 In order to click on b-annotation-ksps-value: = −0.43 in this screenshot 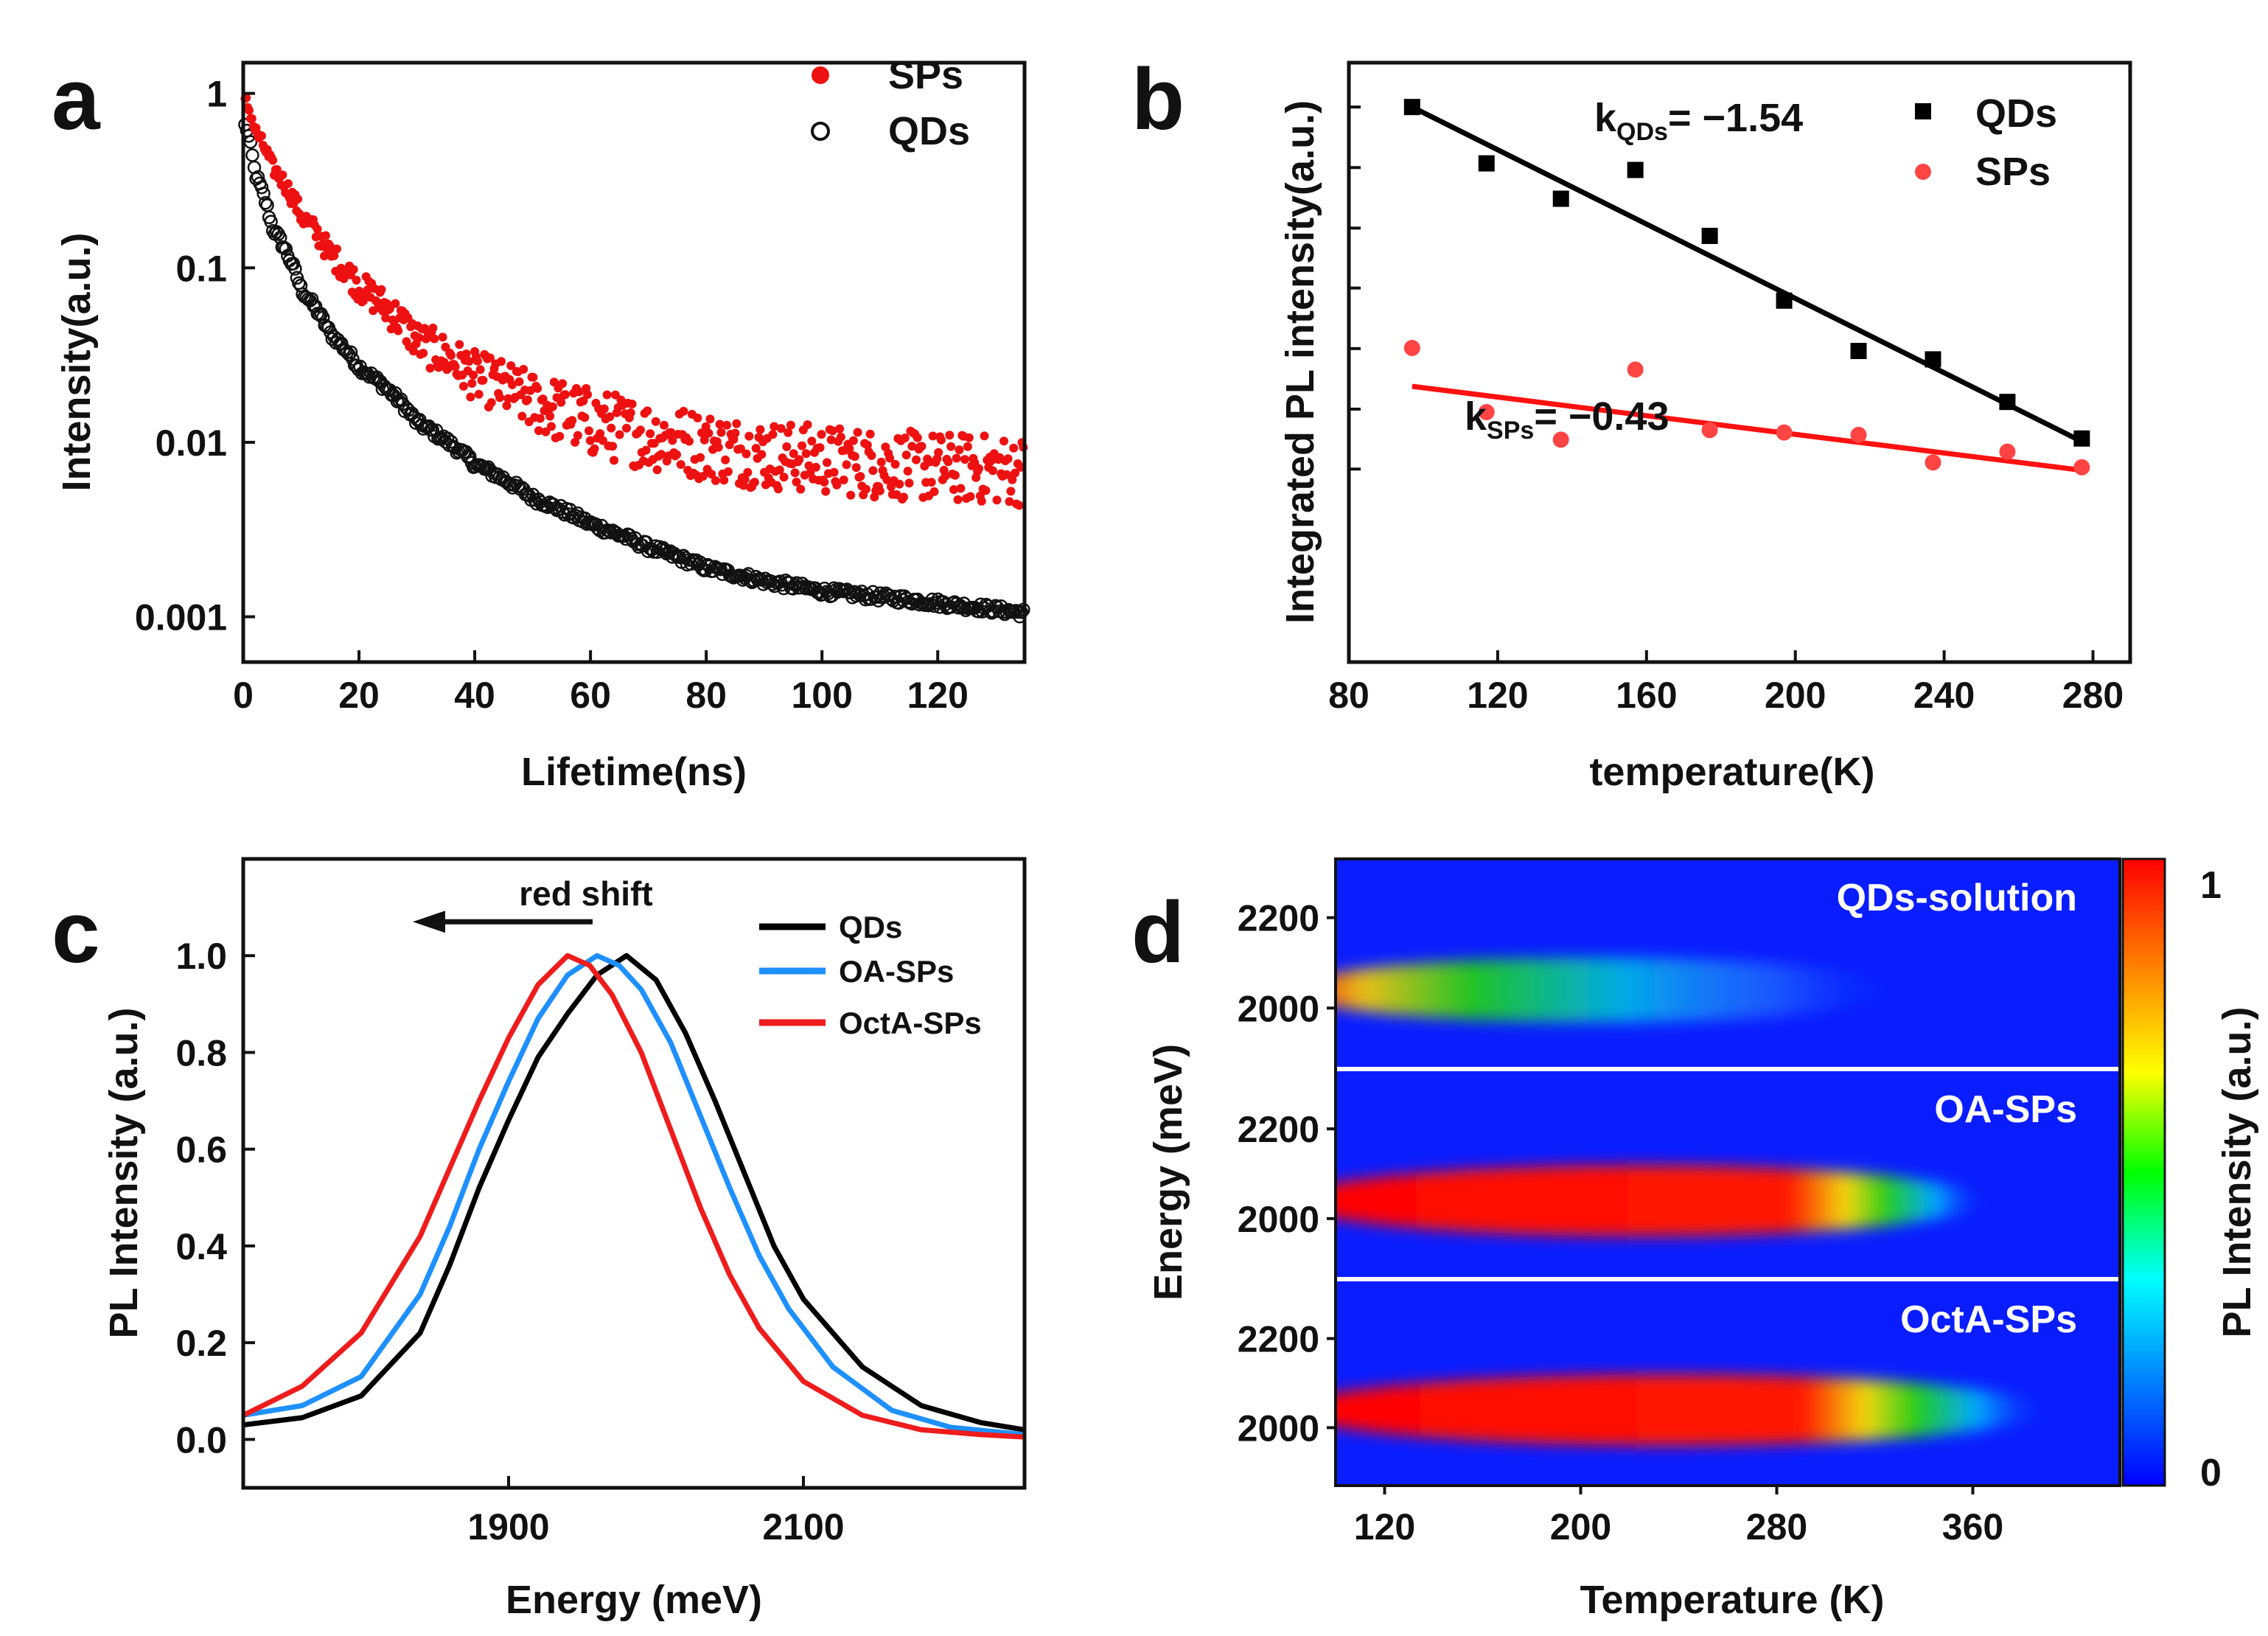, I will do `click(1601, 416)`.